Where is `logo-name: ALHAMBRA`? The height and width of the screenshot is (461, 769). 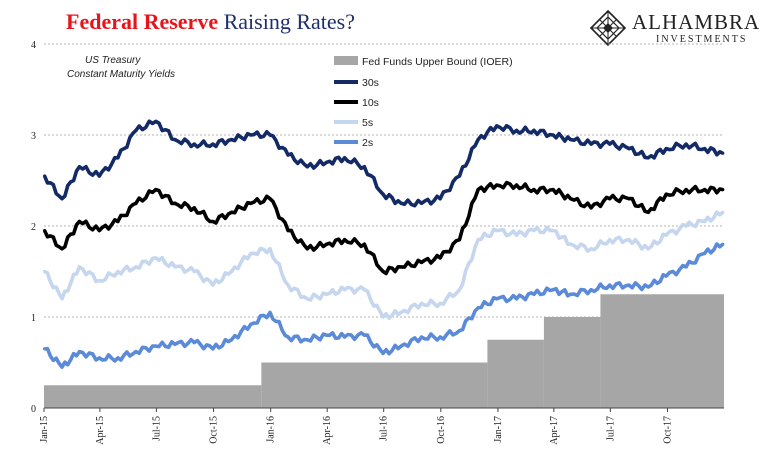
logo-name: ALHAMBRA is located at coordinates (696, 22).